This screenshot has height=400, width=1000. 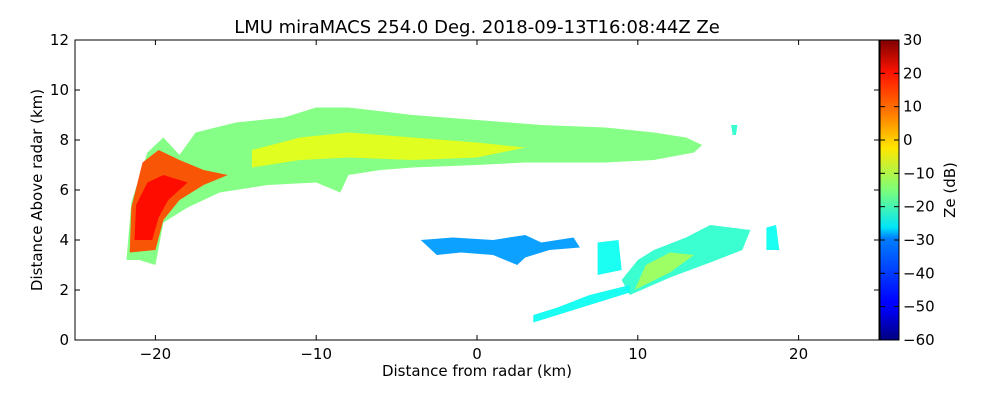 I want to click on y-tick-label: 4, so click(x=64, y=240).